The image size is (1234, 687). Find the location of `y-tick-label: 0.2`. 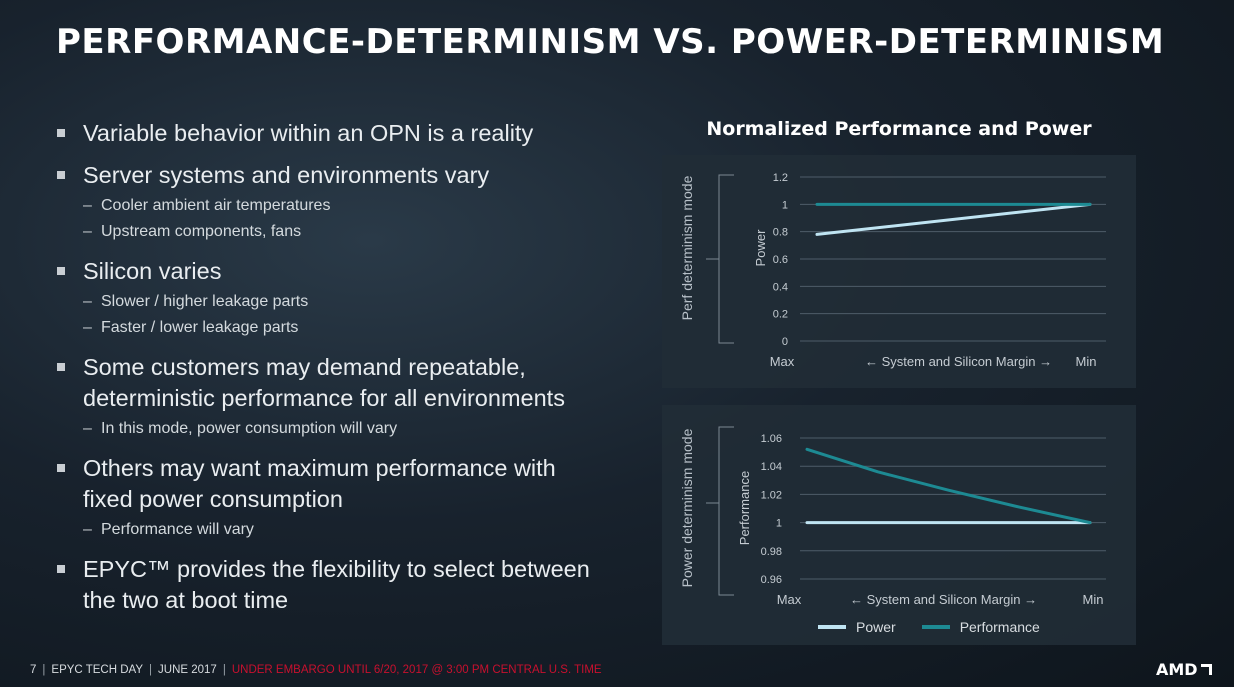

y-tick-label: 0.2 is located at coordinates (780, 315).